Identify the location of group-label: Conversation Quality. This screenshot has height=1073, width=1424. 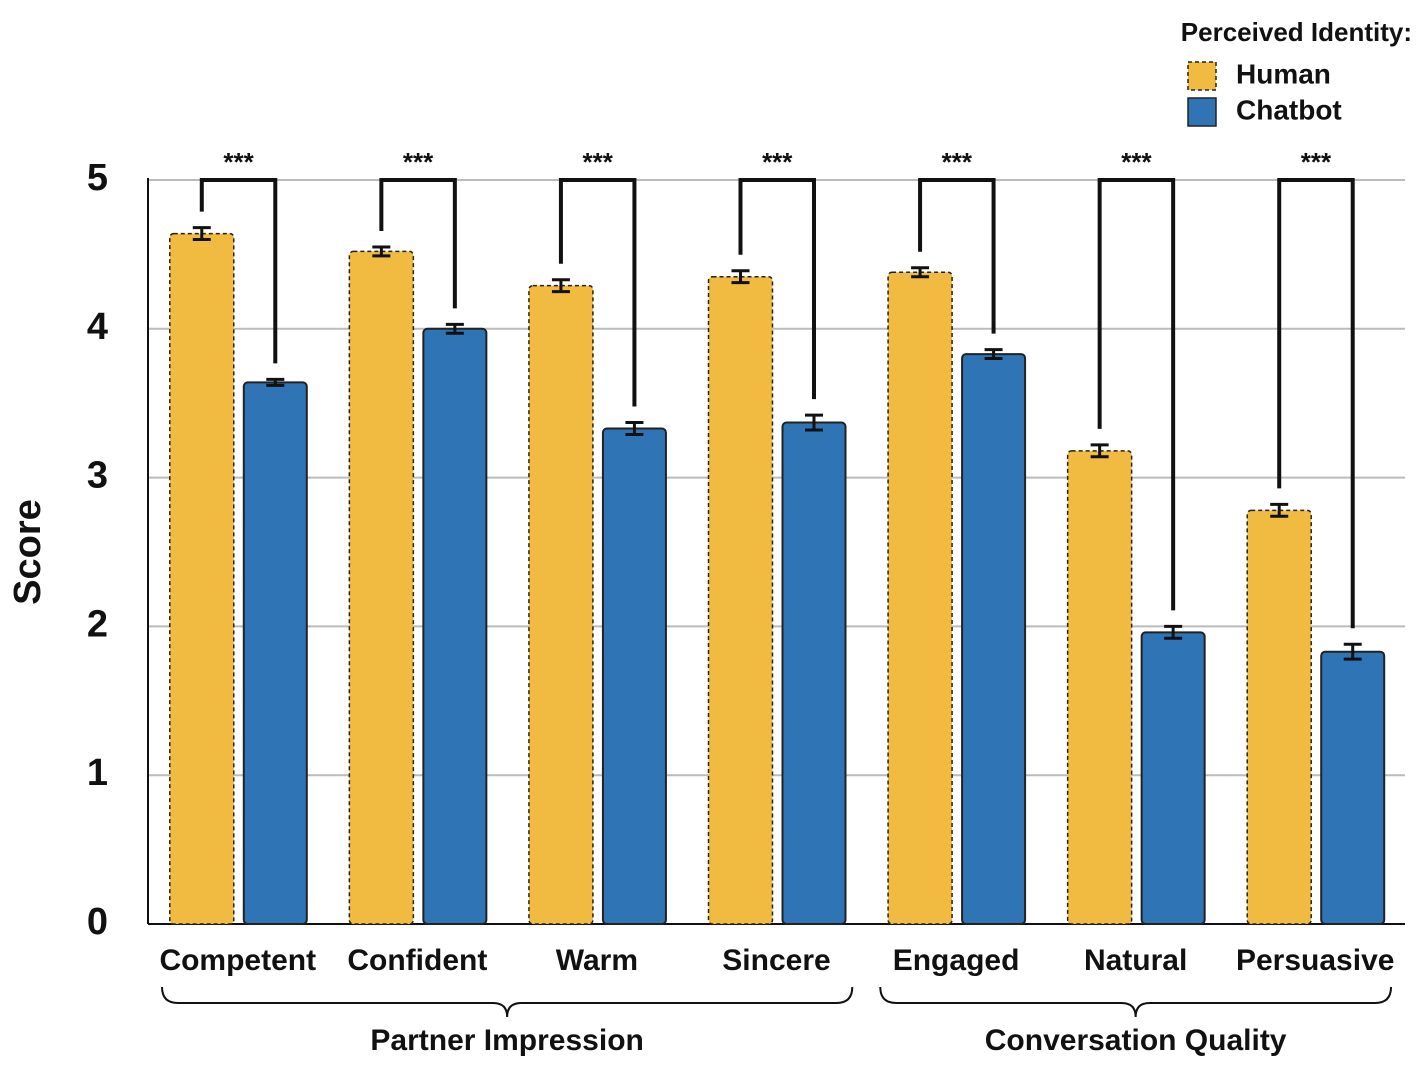
(1136, 1040).